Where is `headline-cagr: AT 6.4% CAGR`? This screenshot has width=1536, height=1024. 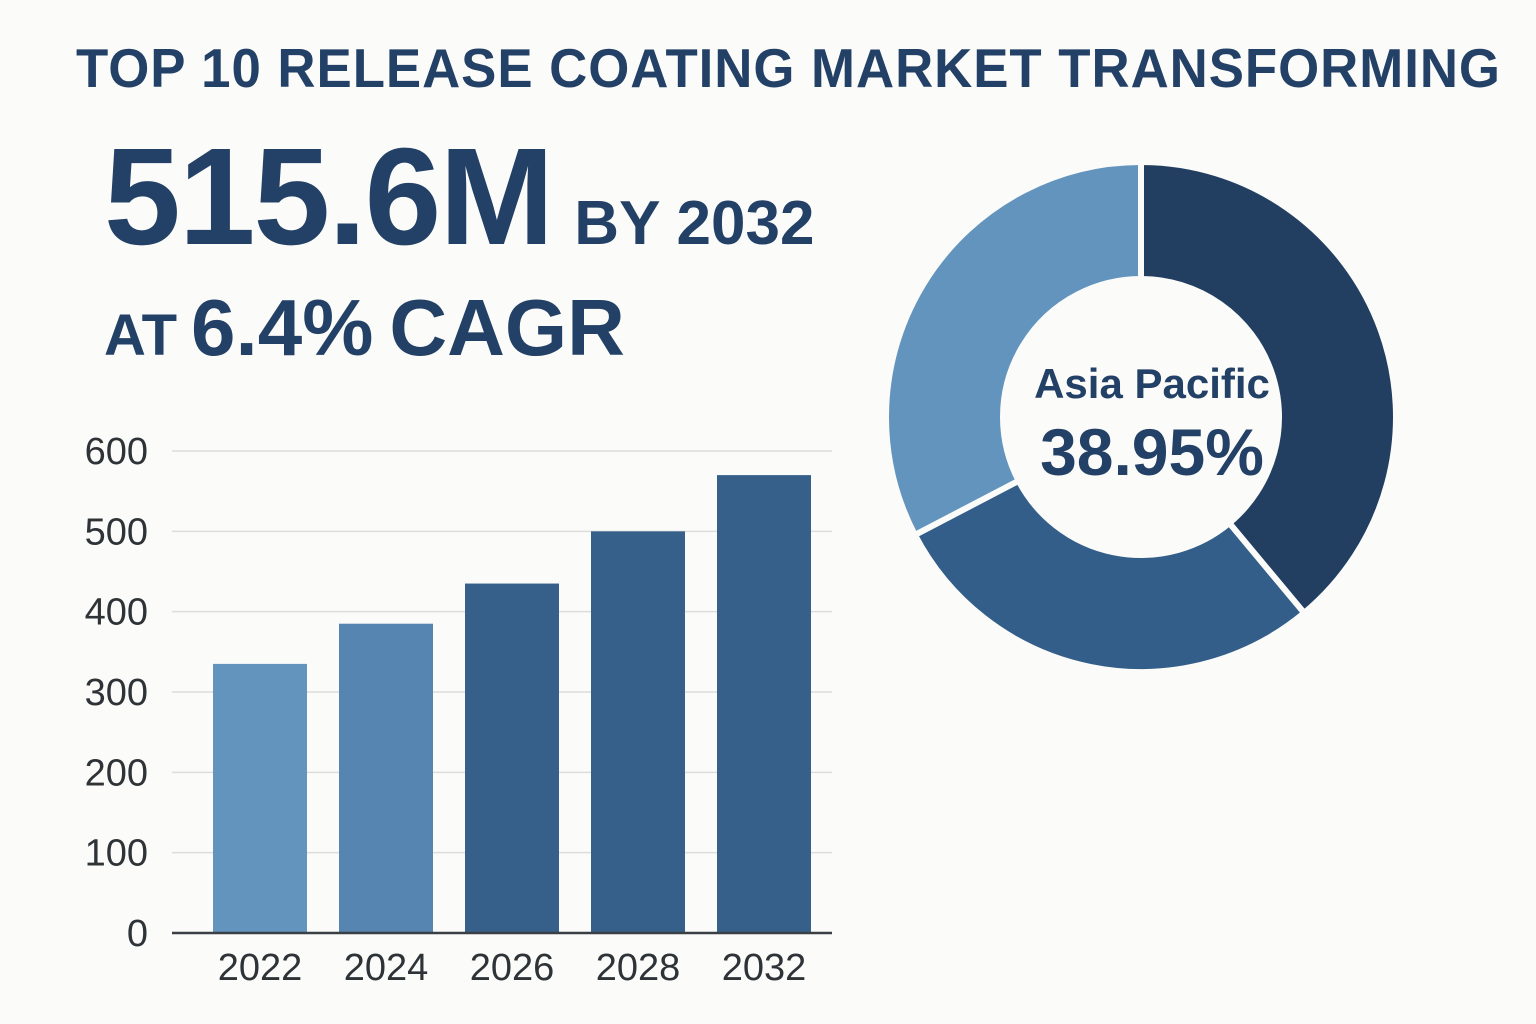
headline-cagr: AT 6.4% CAGR is located at coordinates (364, 328).